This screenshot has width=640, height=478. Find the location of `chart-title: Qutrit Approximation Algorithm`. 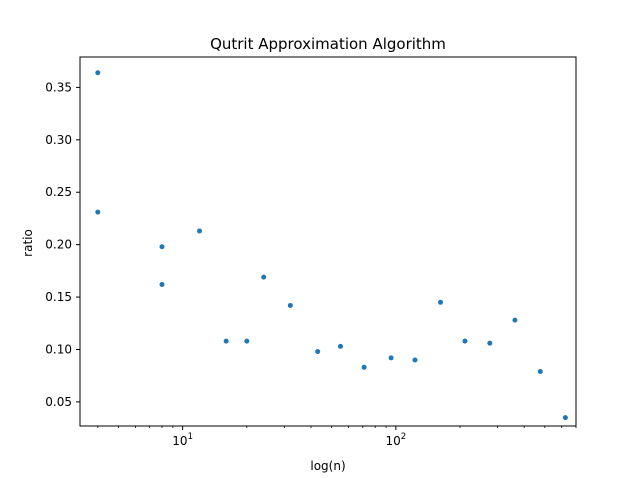

chart-title: Qutrit Approximation Algorithm is located at coordinates (328, 44).